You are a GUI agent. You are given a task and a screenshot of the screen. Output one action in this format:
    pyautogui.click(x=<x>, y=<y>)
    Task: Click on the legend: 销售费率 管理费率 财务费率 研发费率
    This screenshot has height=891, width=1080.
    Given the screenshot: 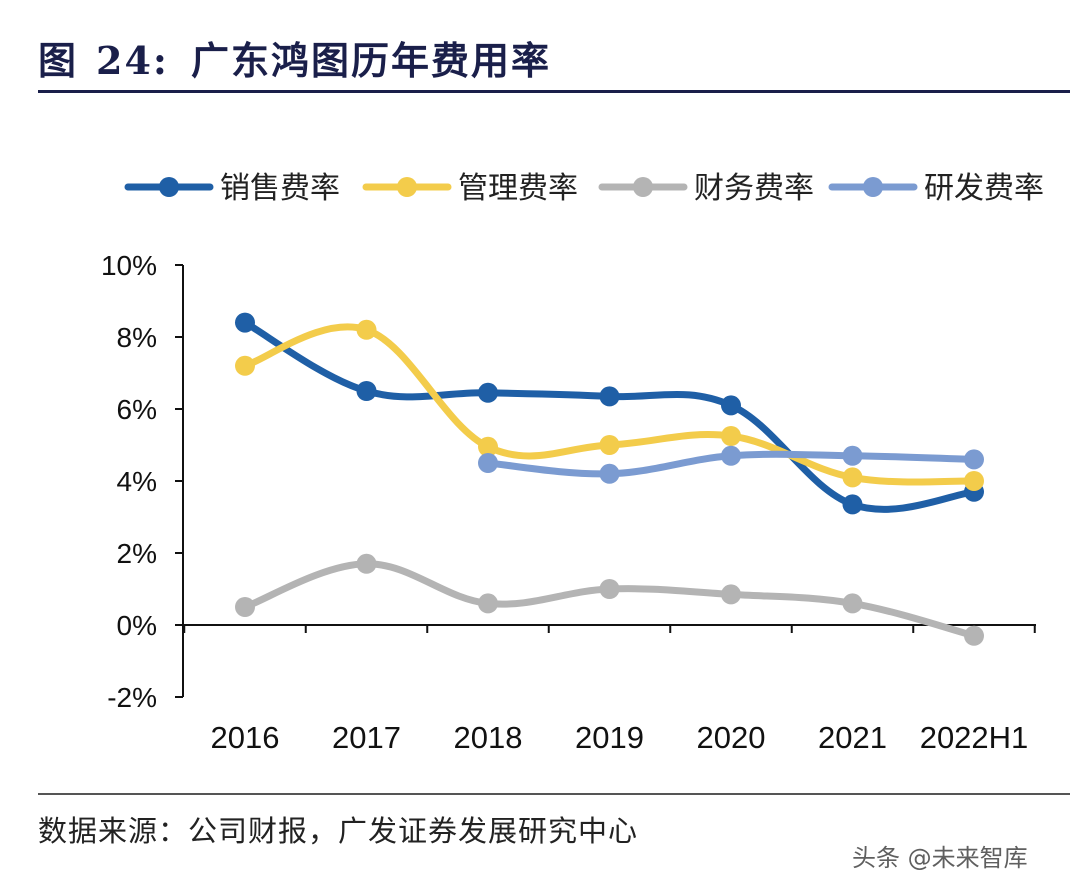 What is the action you would take?
    pyautogui.click(x=584, y=188)
    